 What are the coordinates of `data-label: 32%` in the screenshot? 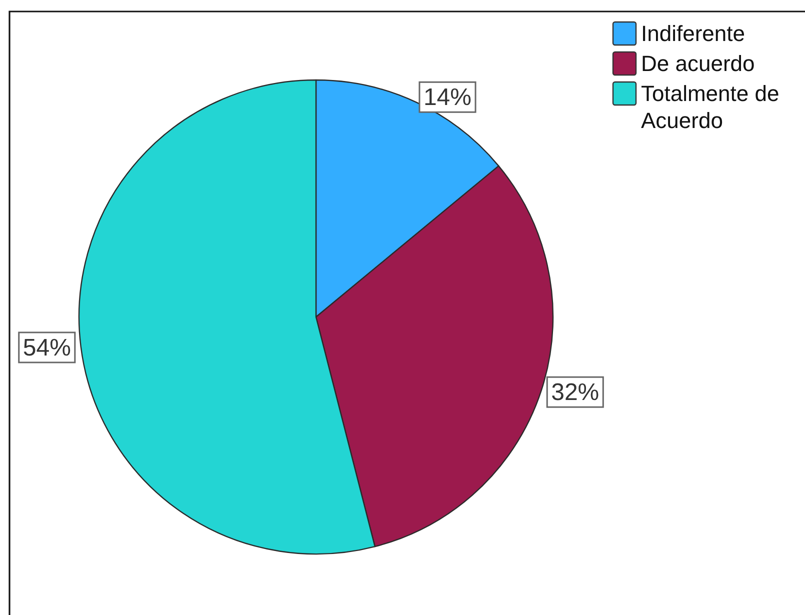 It's located at (575, 392).